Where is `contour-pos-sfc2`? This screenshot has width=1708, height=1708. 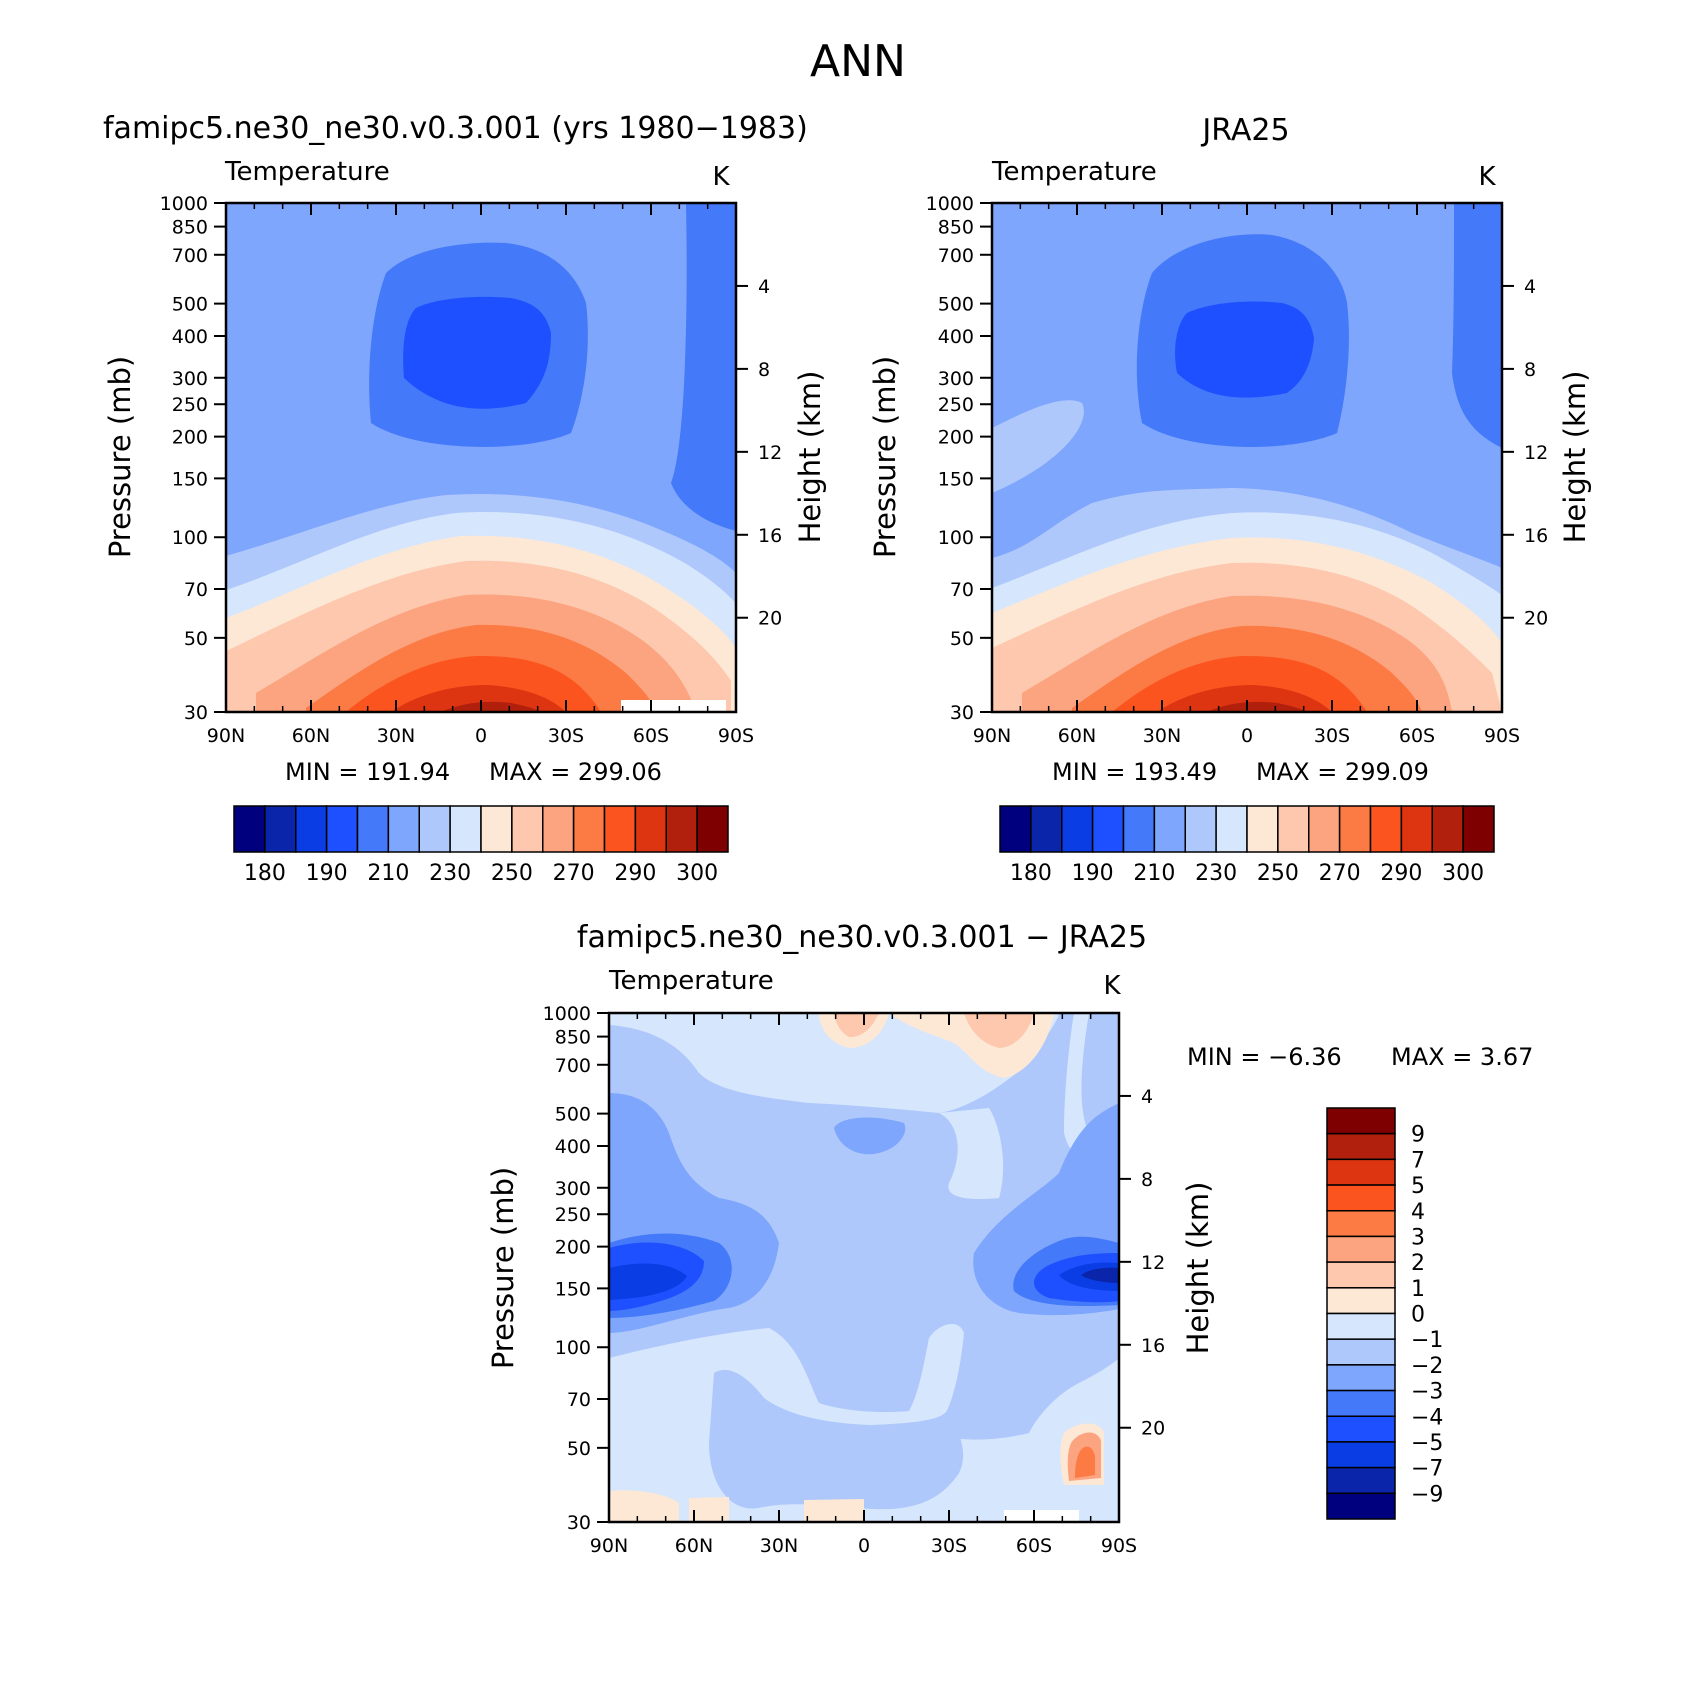
contour-pos-sfc2 is located at coordinates (709, 1509).